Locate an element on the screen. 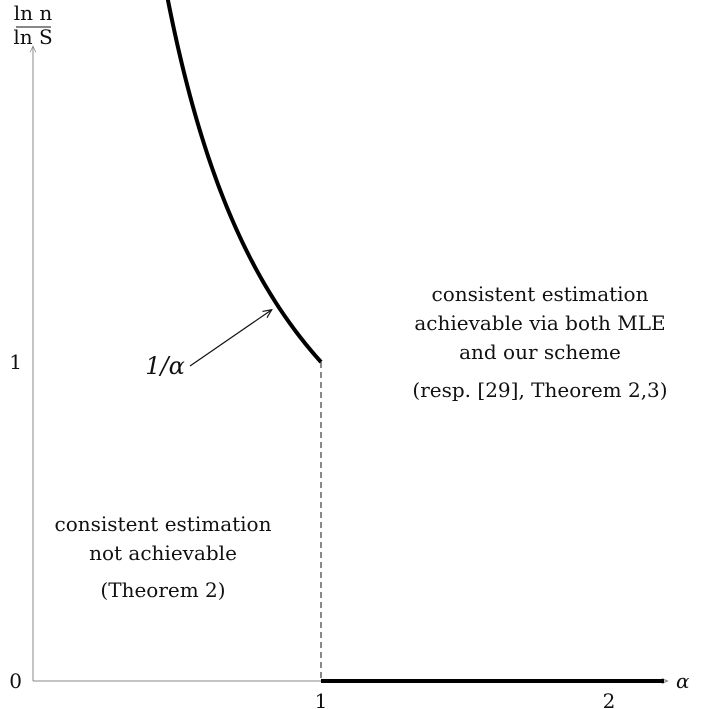 This screenshot has height=709, width=707. left-region-text: consistent estimation is located at coordinates (163, 524).